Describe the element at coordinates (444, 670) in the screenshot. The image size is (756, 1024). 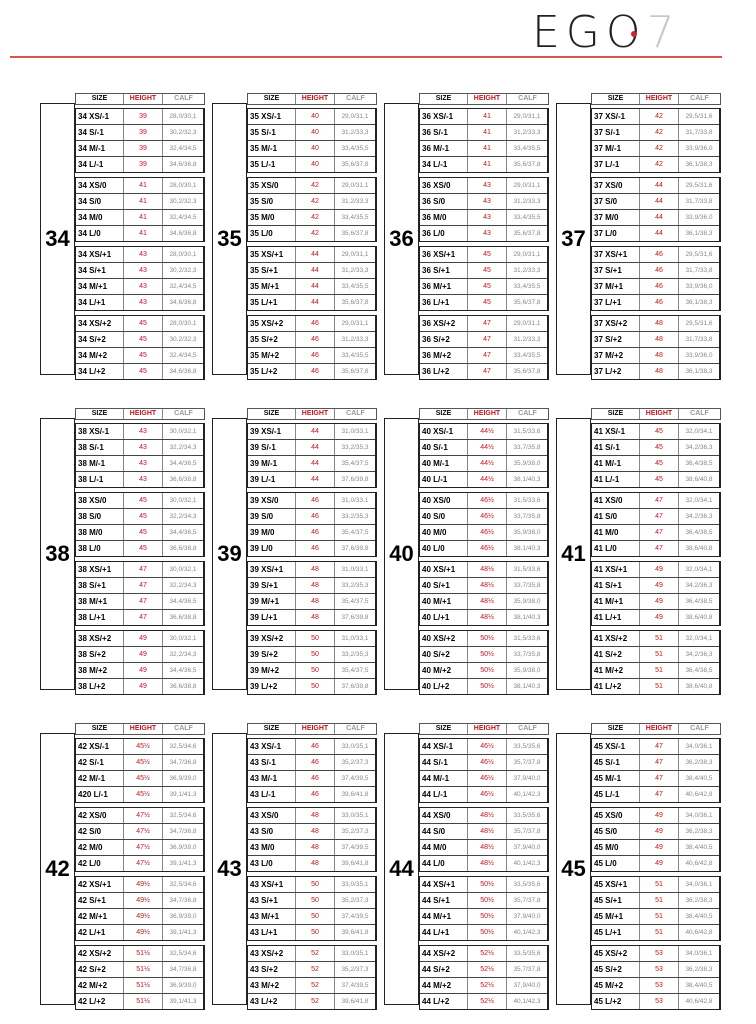
I see `size-cell: 40 M/+2` at that location.